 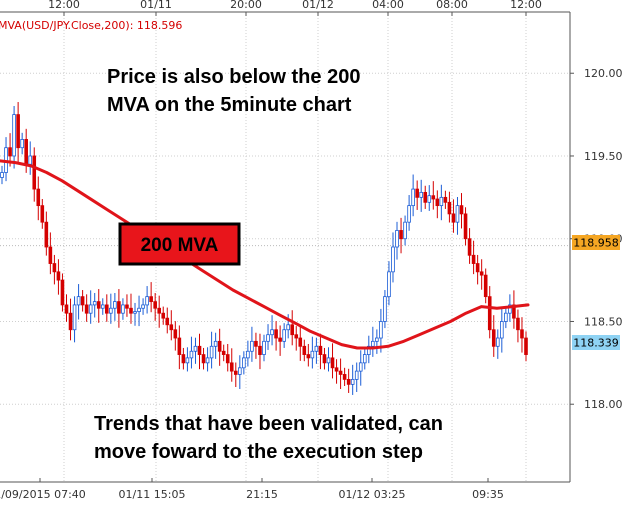 What do you see at coordinates (258, 452) in the screenshot?
I see `bottom-annotation-line-2: move foward to the execution step` at bounding box center [258, 452].